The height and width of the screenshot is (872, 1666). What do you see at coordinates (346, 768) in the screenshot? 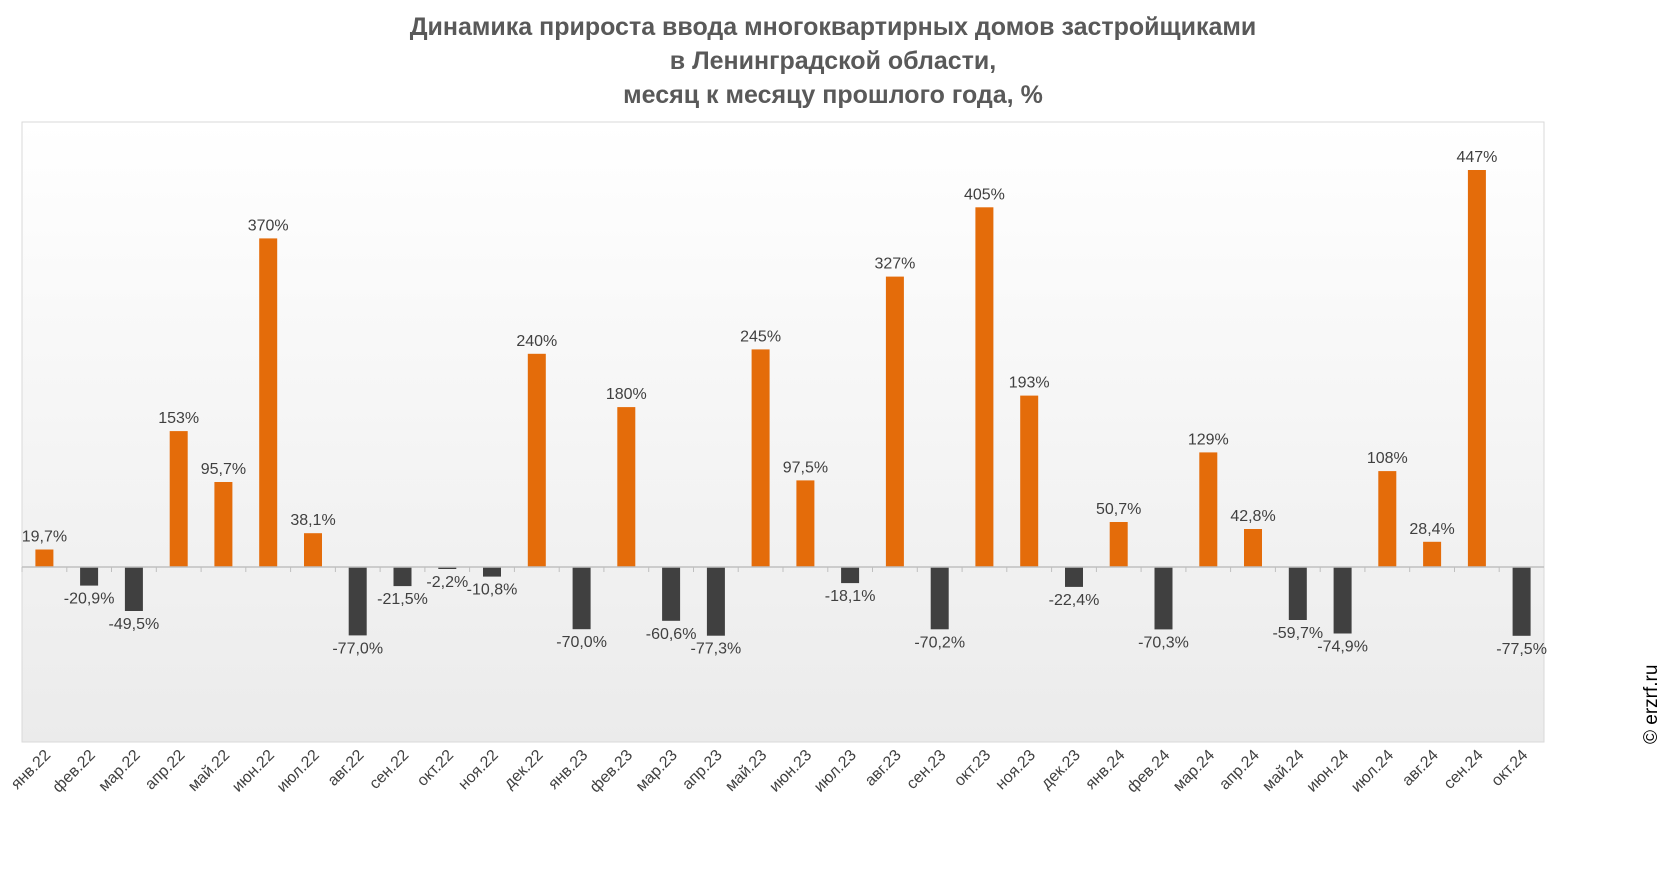
I see `x-tick-label: авг.22` at bounding box center [346, 768].